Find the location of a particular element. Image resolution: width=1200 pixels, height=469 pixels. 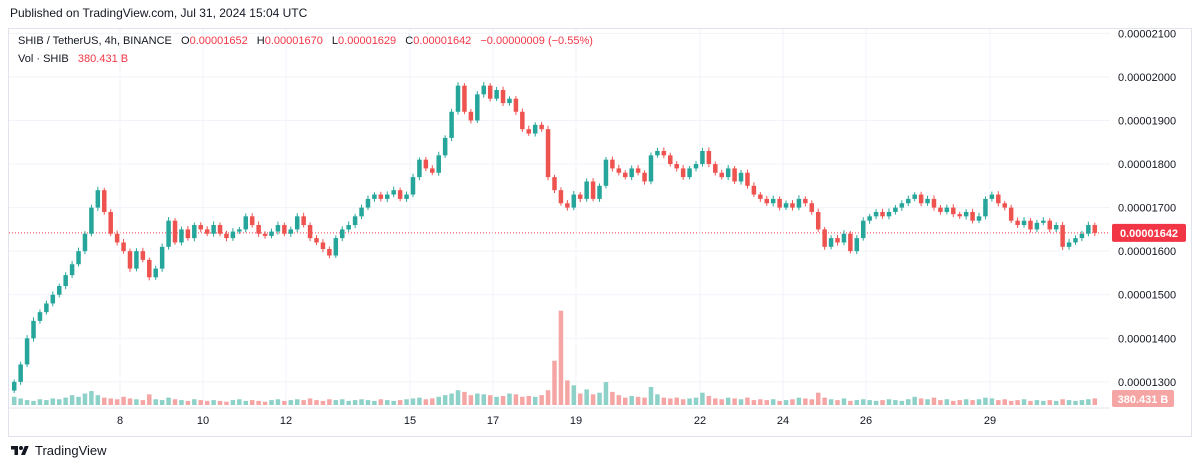

brand-label: TradingView is located at coordinates (71, 450).